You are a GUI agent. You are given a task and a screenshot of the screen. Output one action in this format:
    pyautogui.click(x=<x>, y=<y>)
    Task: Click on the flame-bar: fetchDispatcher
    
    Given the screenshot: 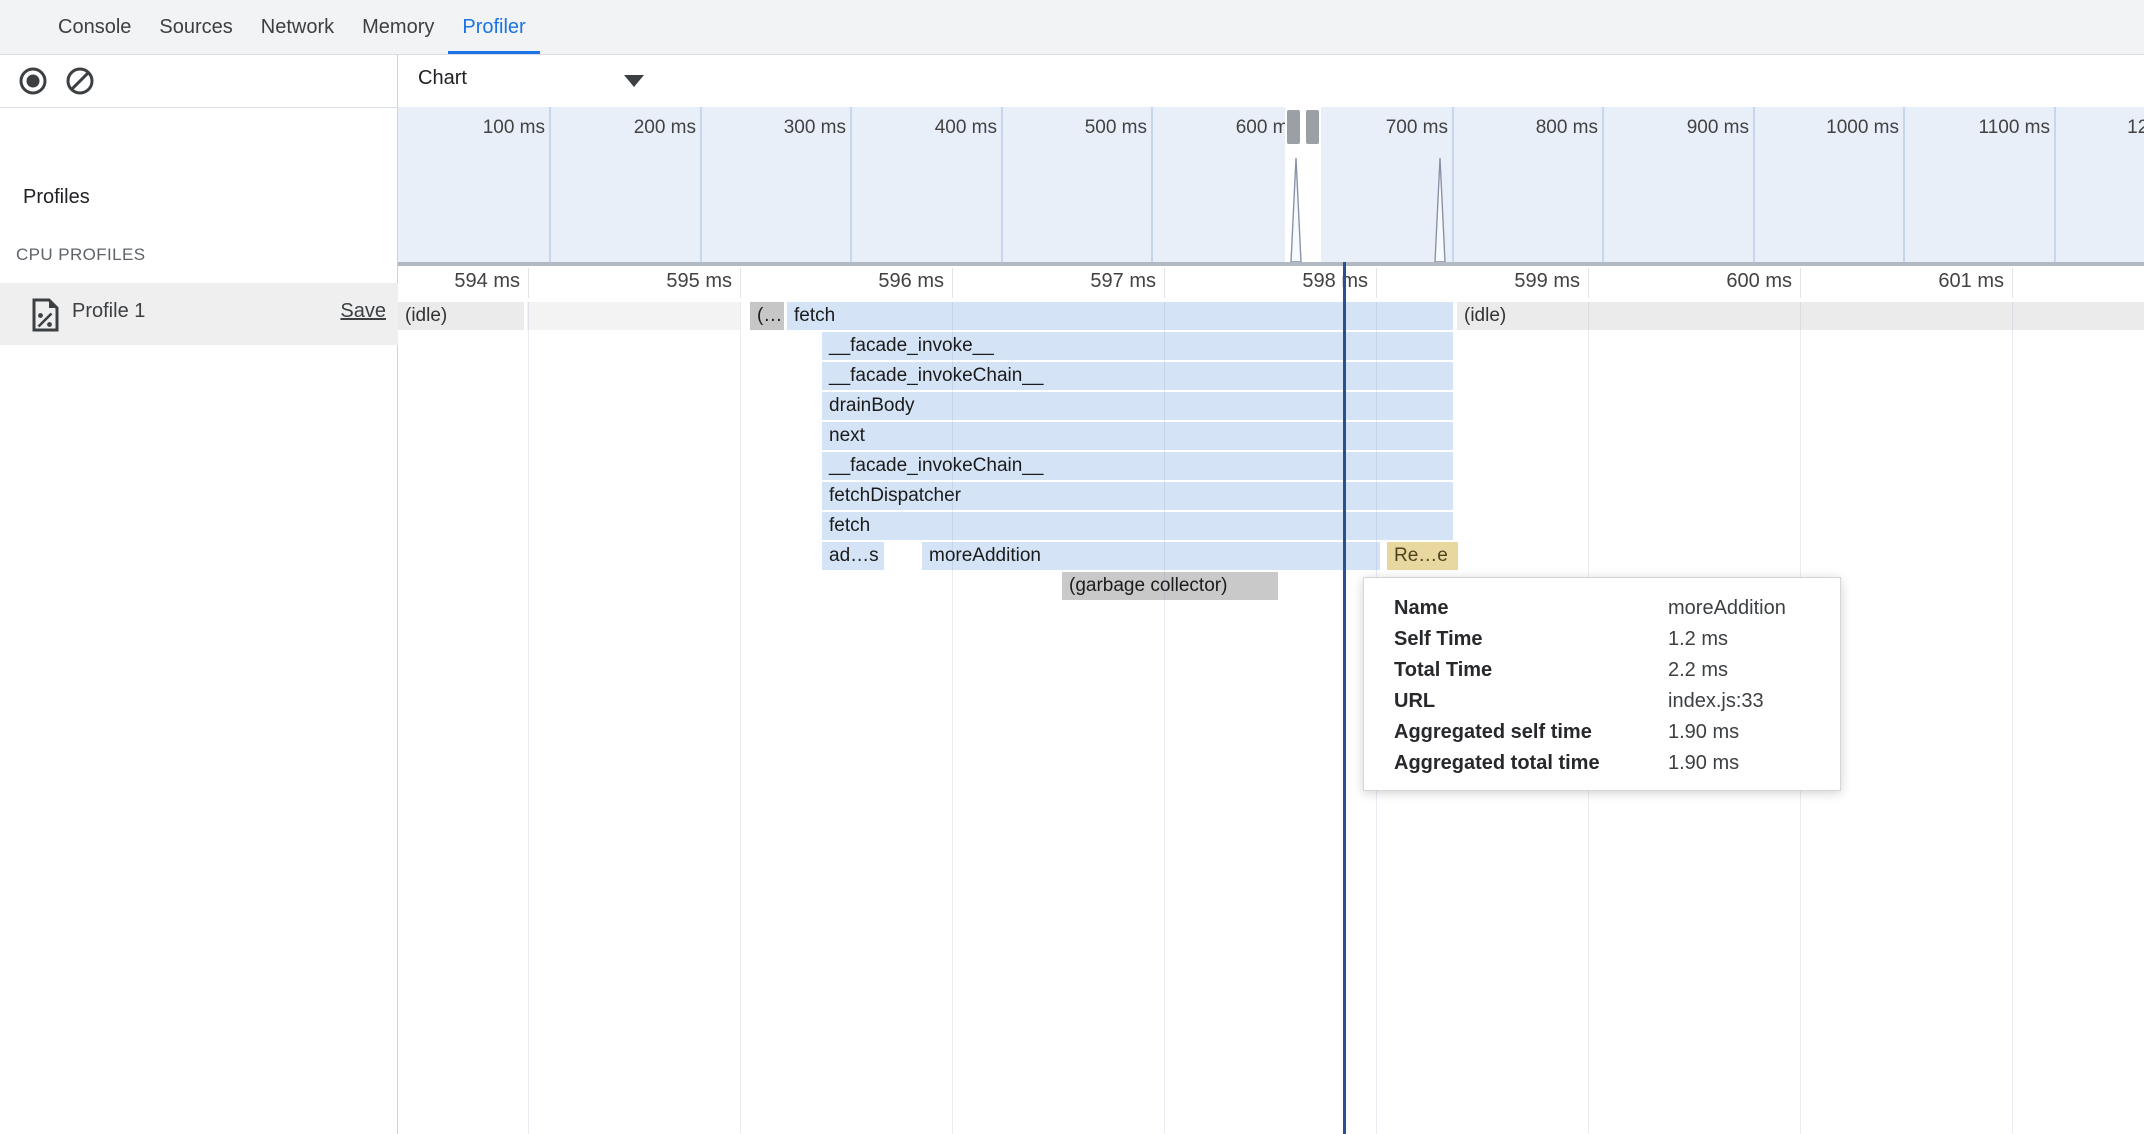 What is the action you would take?
    pyautogui.click(x=1137, y=496)
    